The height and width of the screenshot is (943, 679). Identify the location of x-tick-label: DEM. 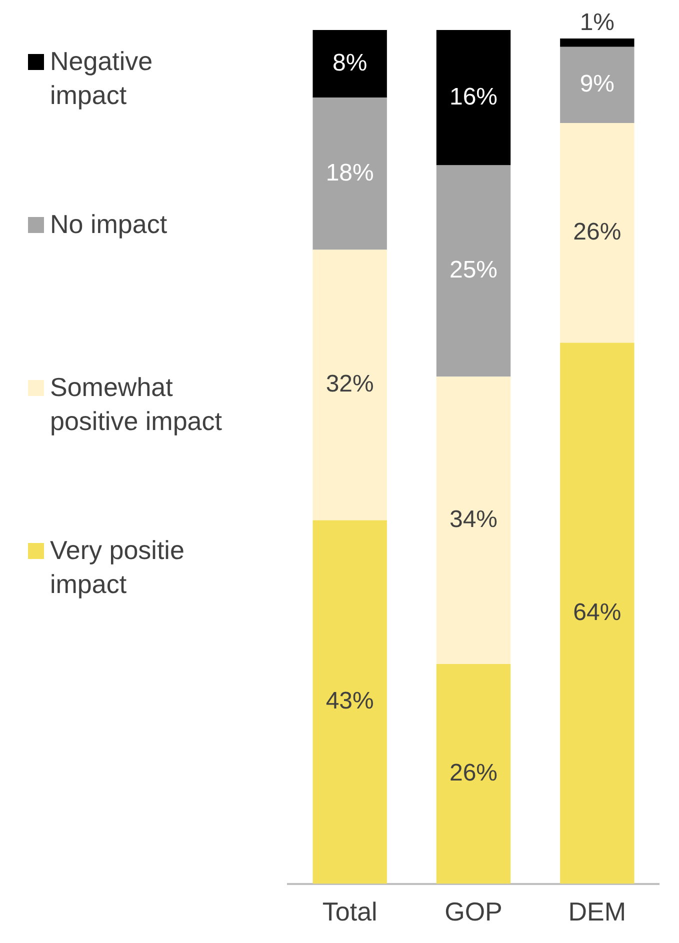
(597, 911).